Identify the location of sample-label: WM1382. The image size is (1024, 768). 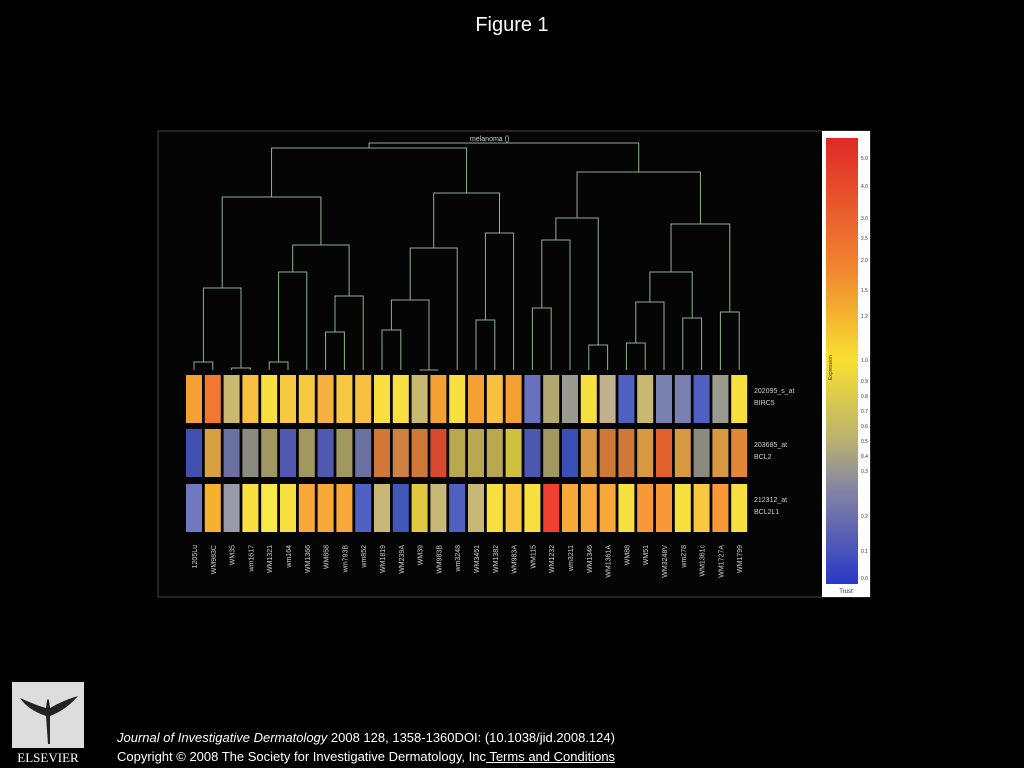
(496, 559).